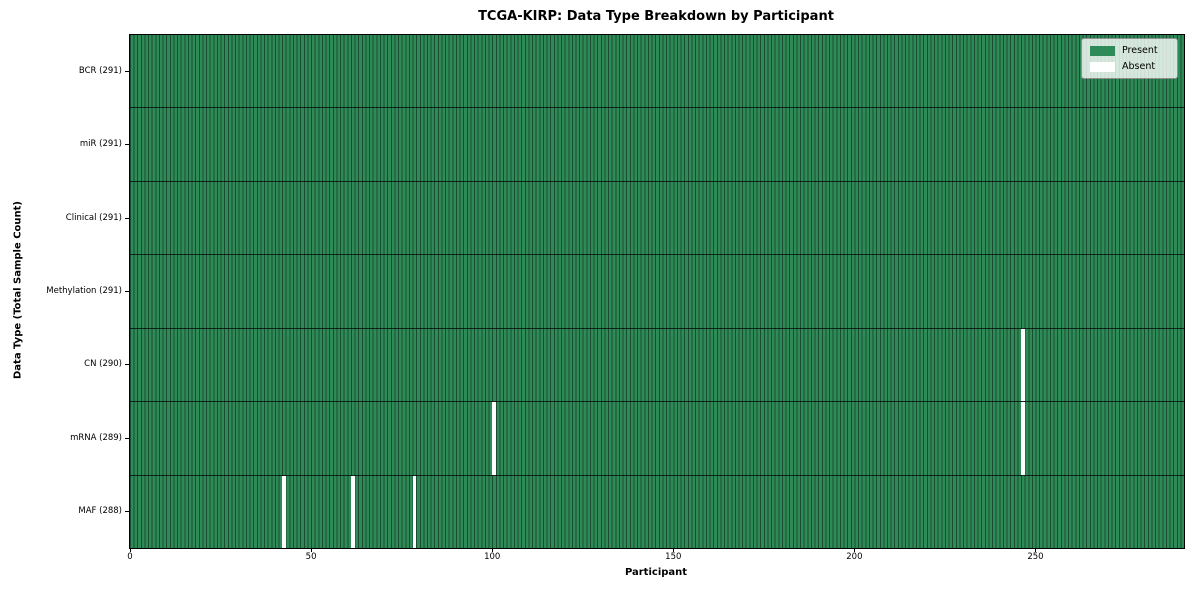  What do you see at coordinates (100, 144) in the screenshot?
I see `ytick-label-mir: miR (291)` at bounding box center [100, 144].